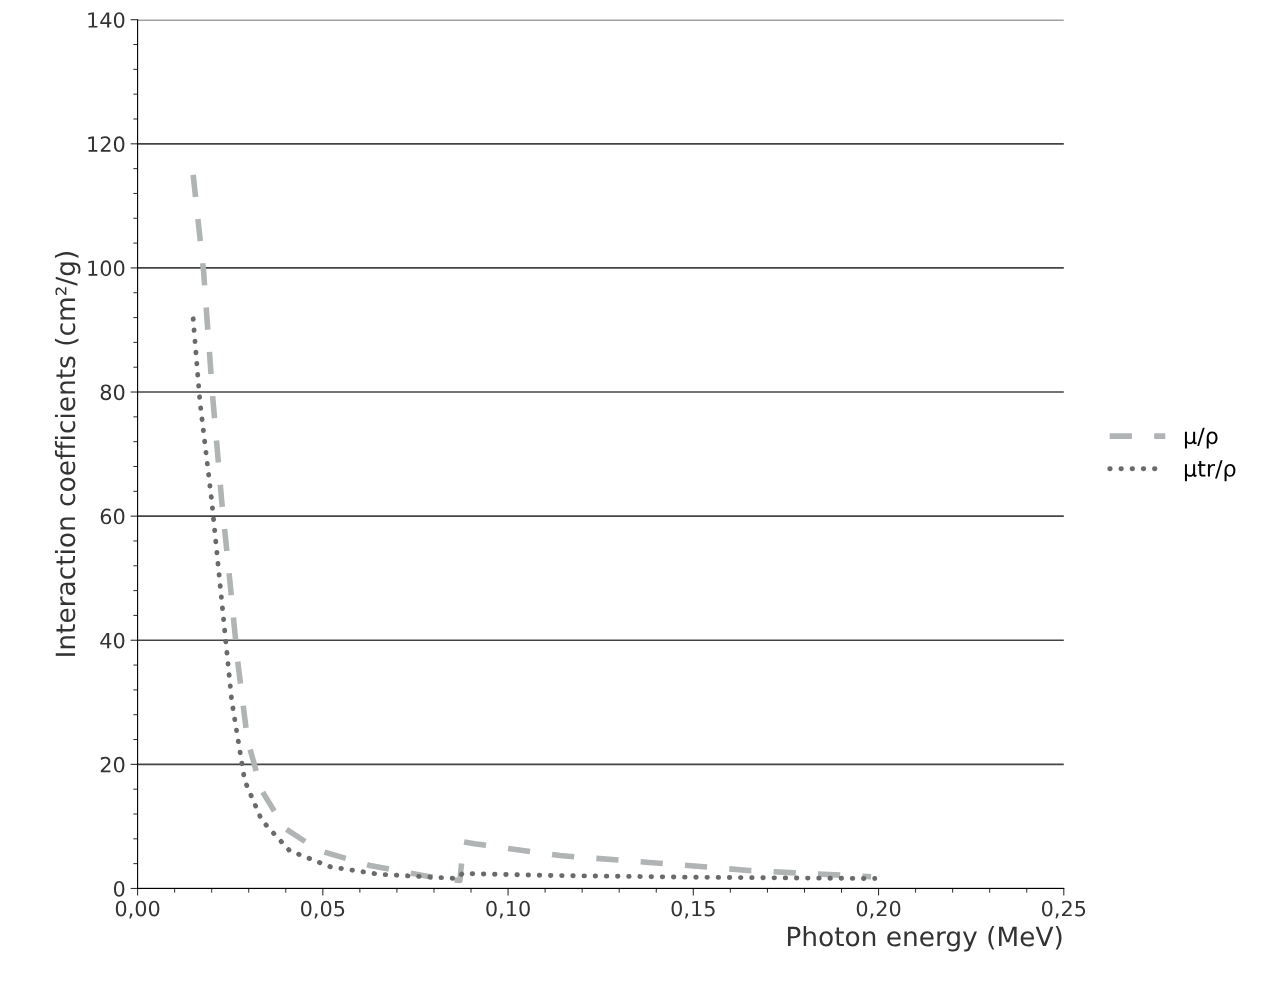  I want to click on x-tick-label: 0,00, so click(137, 909).